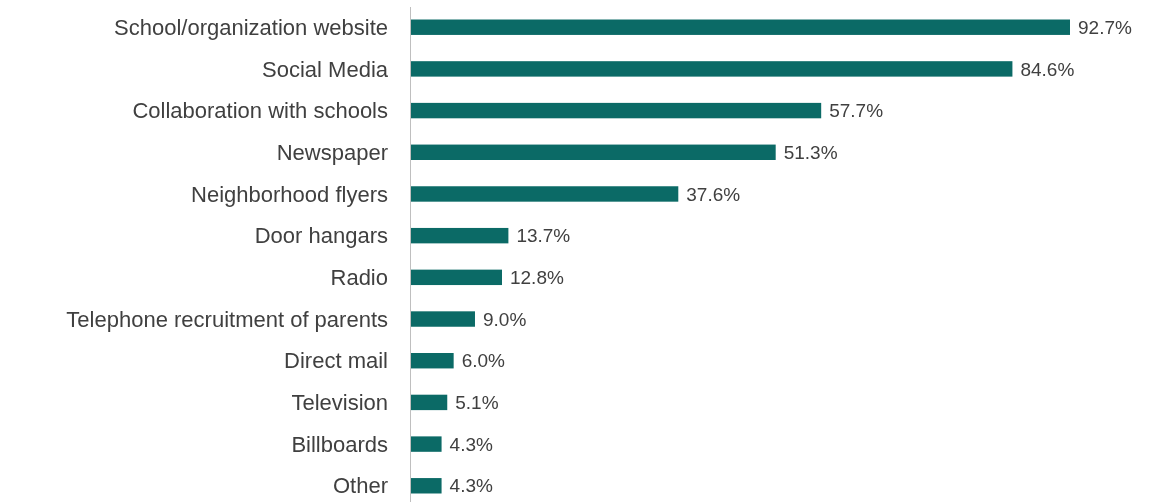  What do you see at coordinates (504, 319) in the screenshot?
I see `data-label: 9.0%` at bounding box center [504, 319].